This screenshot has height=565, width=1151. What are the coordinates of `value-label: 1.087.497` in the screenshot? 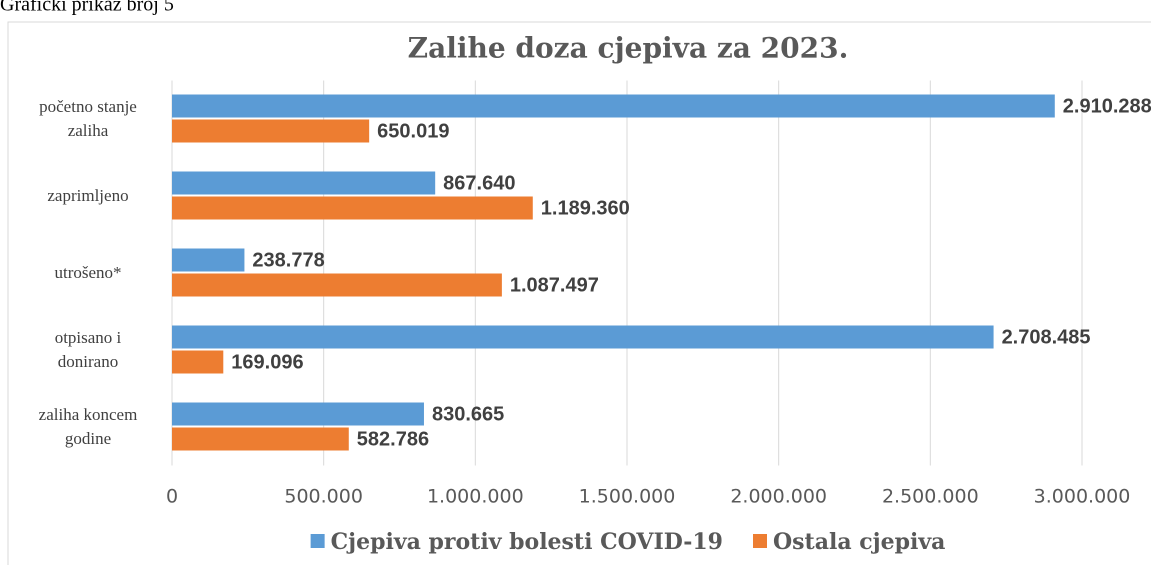 It's located at (554, 285).